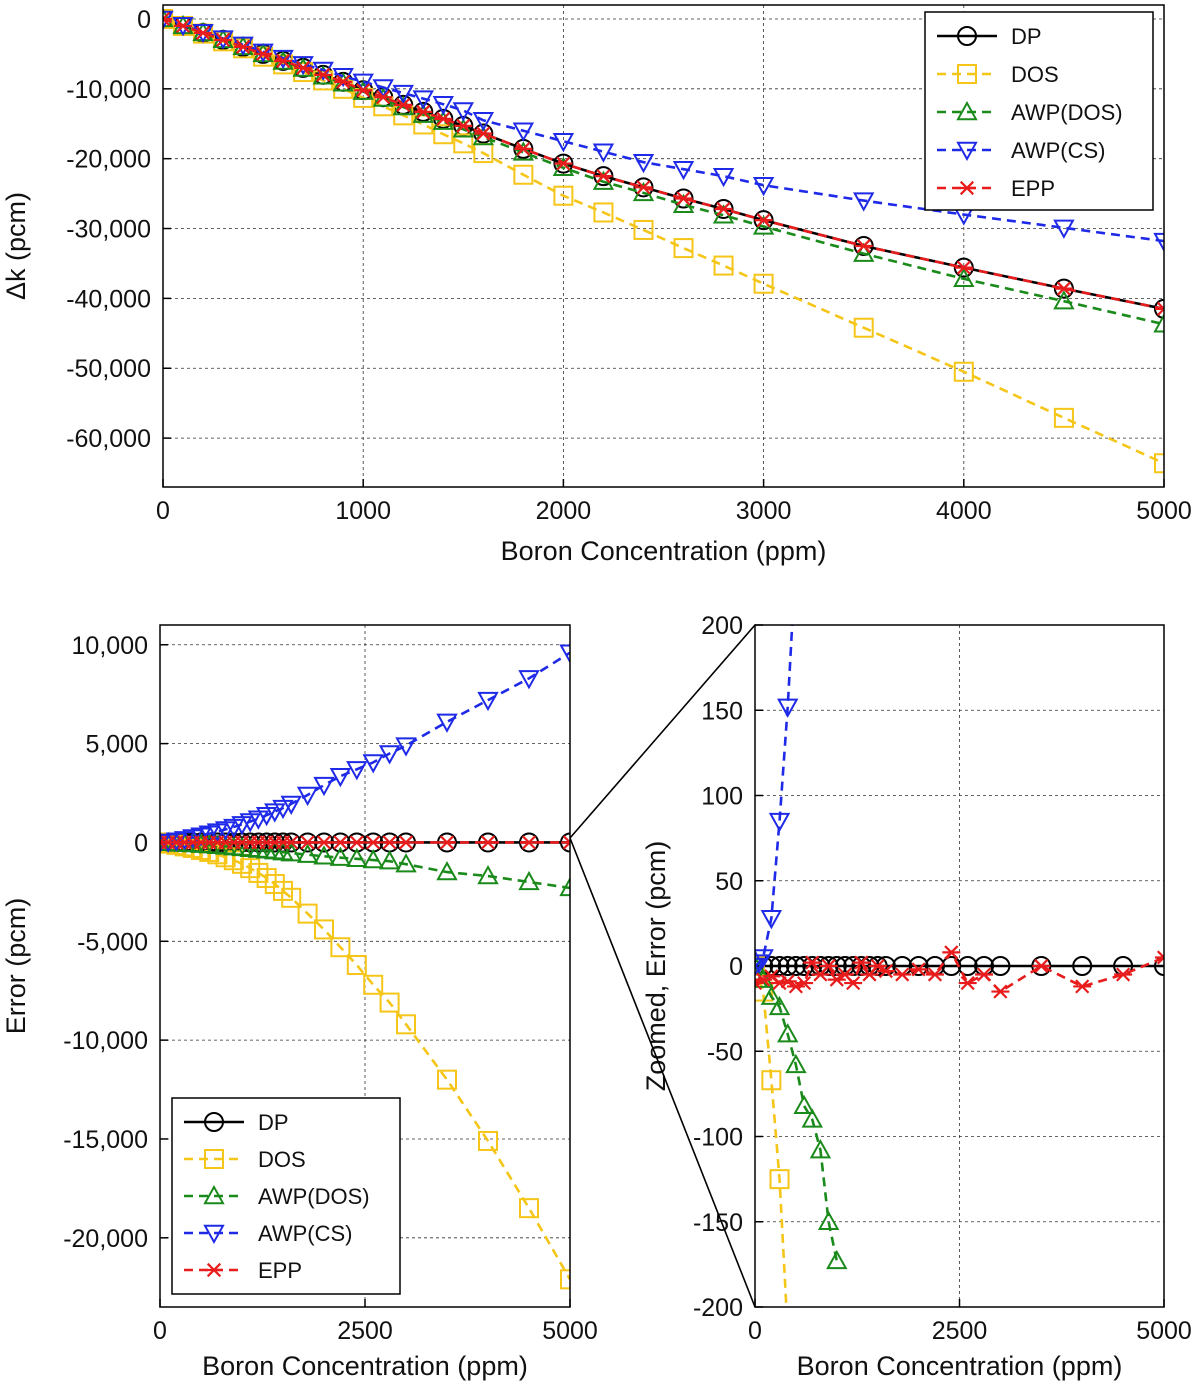 This screenshot has height=1390, width=1200. Describe the element at coordinates (108, 299) in the screenshot. I see `y-tick-label: -40,000` at that location.